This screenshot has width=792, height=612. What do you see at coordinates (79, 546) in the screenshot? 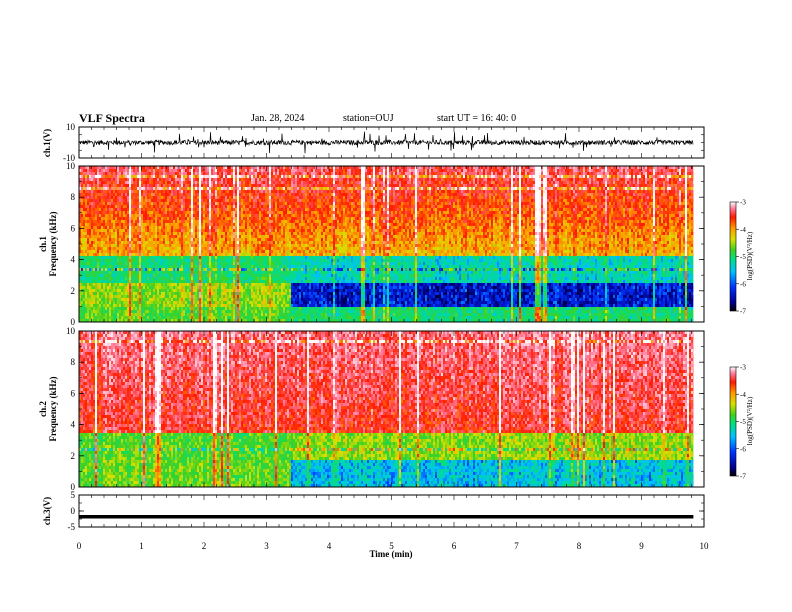
I see `time-tick-label: 0` at bounding box center [79, 546].